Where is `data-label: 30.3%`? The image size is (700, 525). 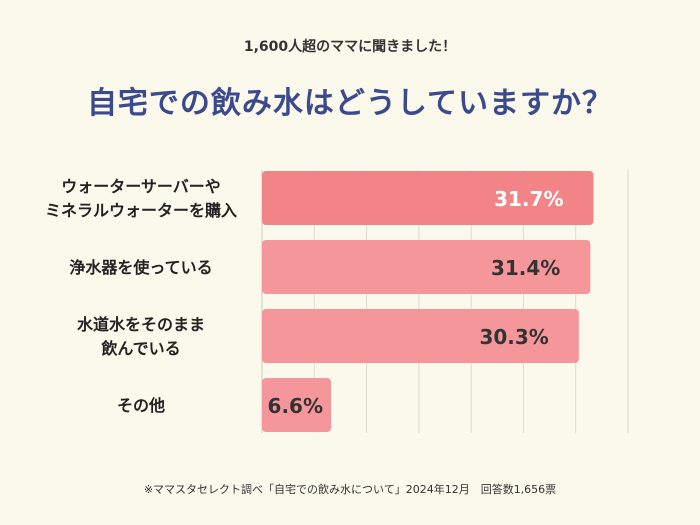
data-label: 30.3% is located at coordinates (513, 337).